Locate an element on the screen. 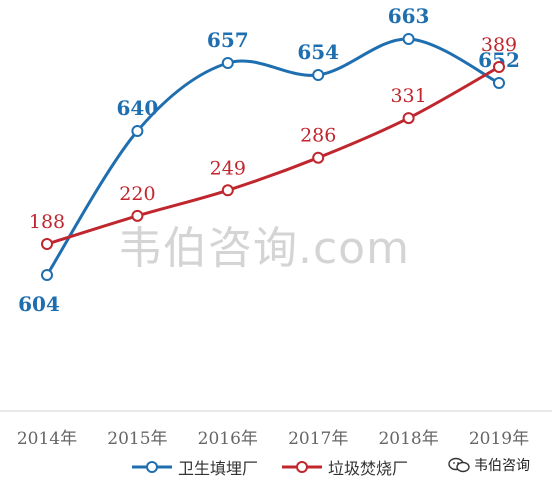 The image size is (552, 491). legend: 卫生填埋厂 垃圾焚烧厂 is located at coordinates (270, 467).